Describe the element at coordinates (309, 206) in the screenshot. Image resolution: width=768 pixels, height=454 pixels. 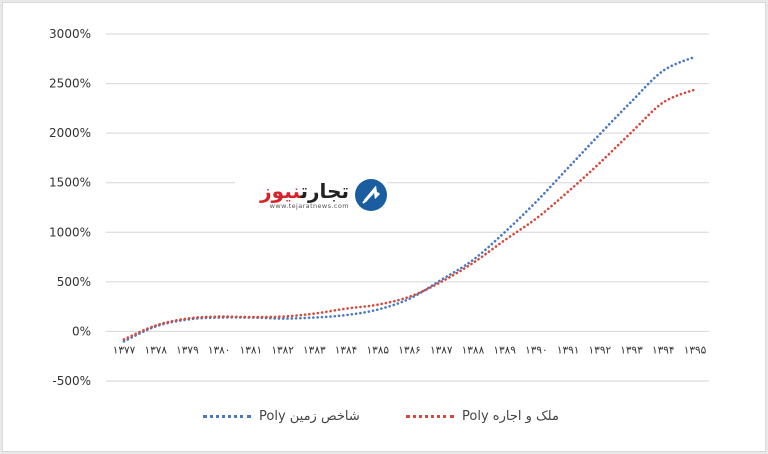
I see `logo-url: www.tejaratnews.com` at that location.